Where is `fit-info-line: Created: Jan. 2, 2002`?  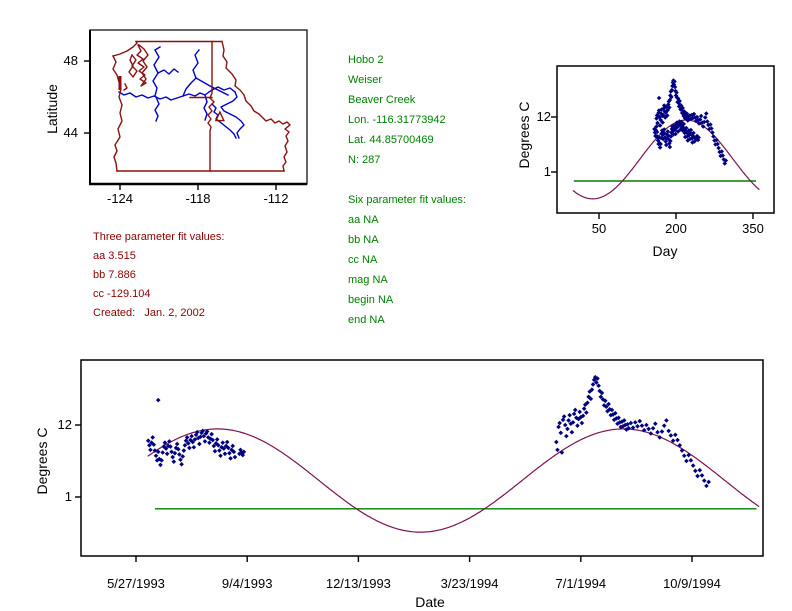
fit-info-line: Created: Jan. 2, 2002 is located at coordinates (149, 313).